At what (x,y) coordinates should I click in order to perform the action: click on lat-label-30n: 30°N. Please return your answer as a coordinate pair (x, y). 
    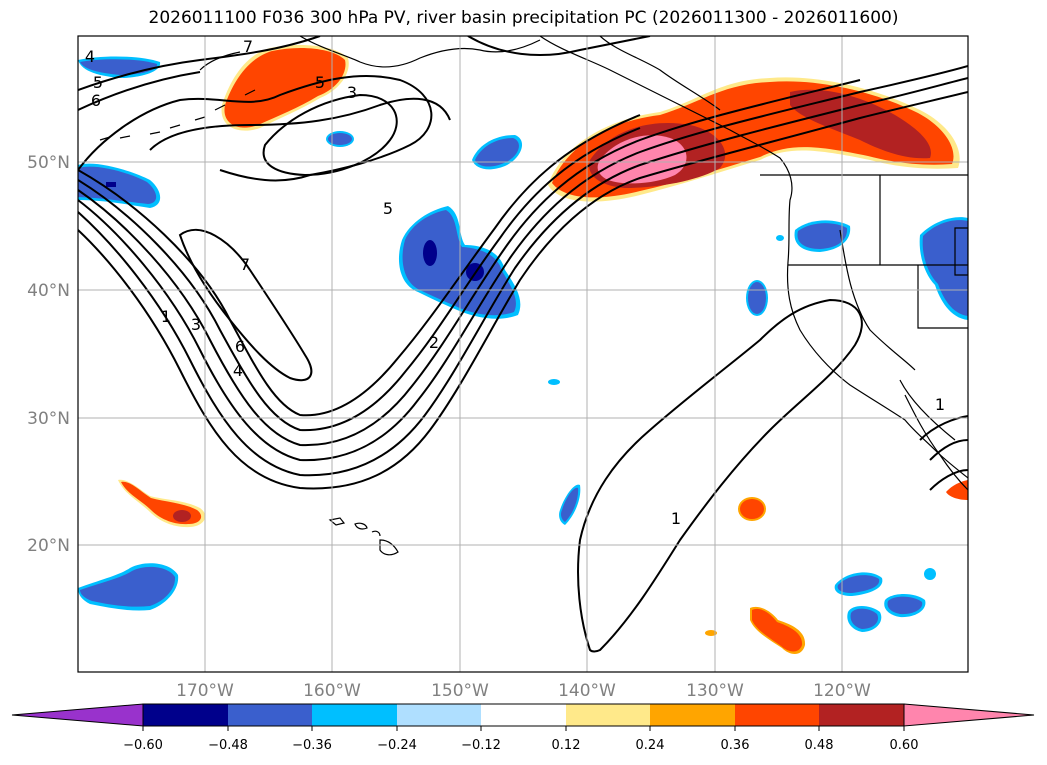
    Looking at the image, I should click on (48, 419).